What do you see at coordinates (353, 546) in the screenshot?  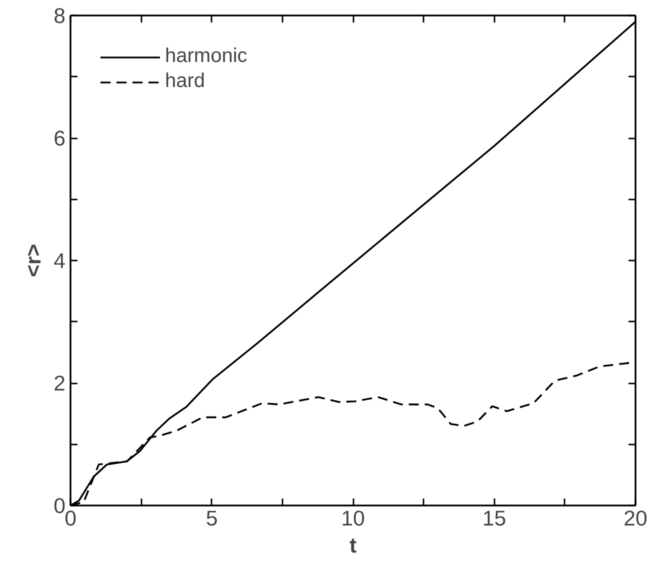 I see `x-axis-title: t` at bounding box center [353, 546].